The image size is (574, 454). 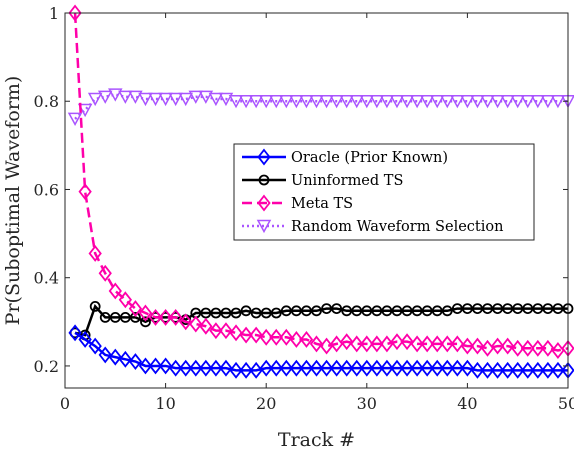 What do you see at coordinates (13, 201) in the screenshot?
I see `y-axis-label: Pr(Suboptimal Waveform)` at bounding box center [13, 201].